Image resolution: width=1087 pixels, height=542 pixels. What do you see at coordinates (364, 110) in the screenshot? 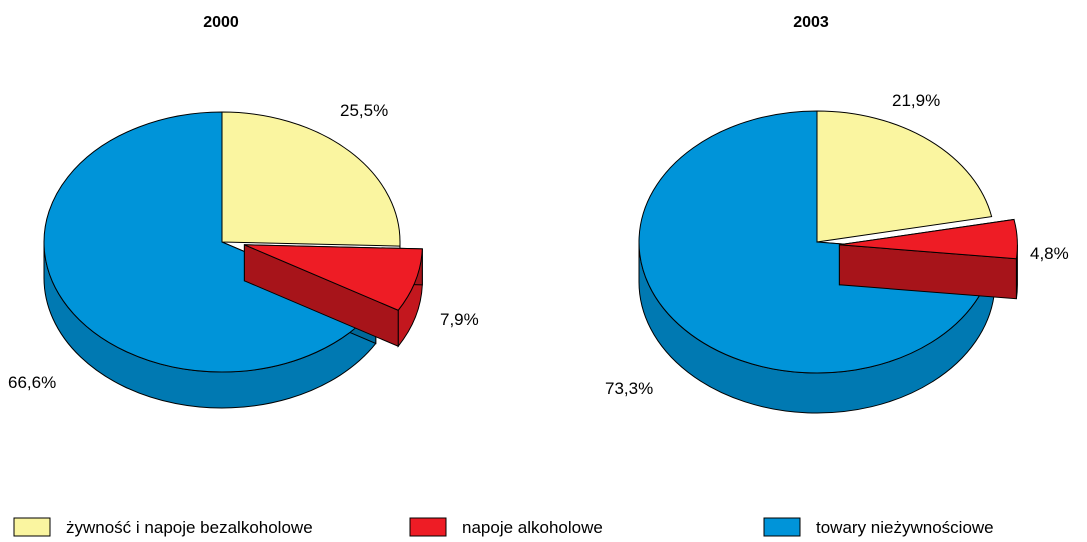
I see `label-food-2000: 25,5%` at bounding box center [364, 110].